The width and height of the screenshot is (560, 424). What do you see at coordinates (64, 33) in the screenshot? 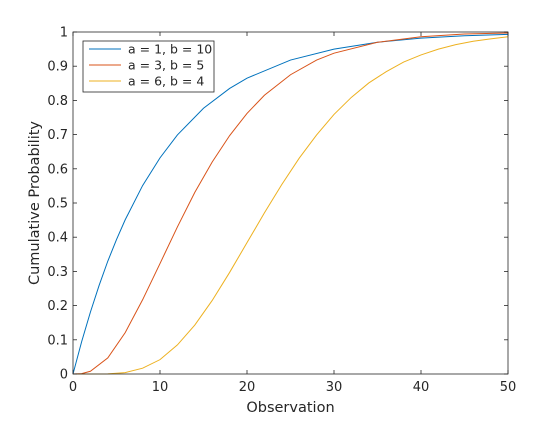
I see `y-tick-label: 1` at bounding box center [64, 33].